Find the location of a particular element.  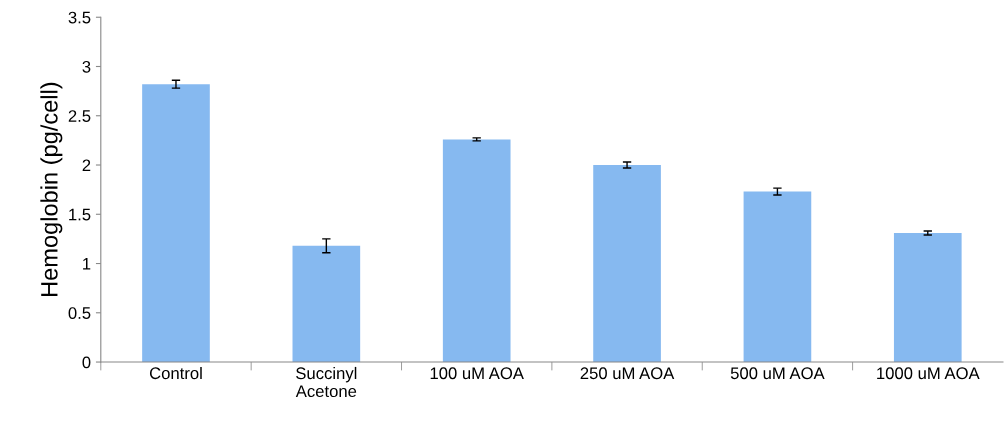

y-tick-label: 2 is located at coordinates (86, 165).